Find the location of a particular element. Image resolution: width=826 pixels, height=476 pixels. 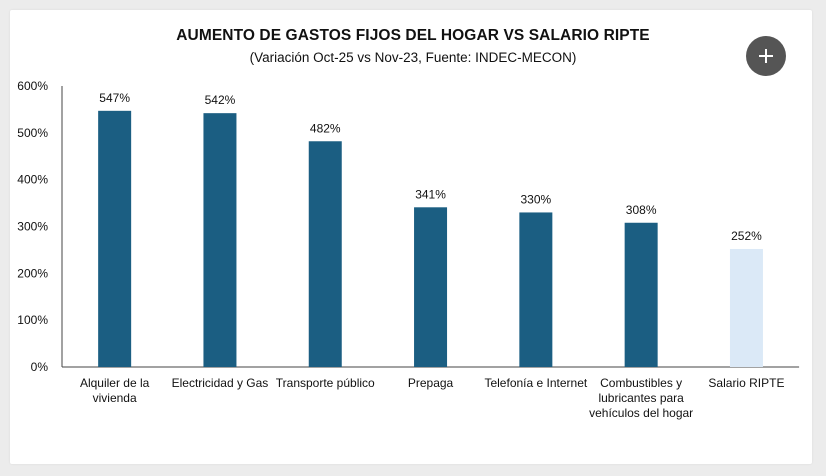

data-label: 542% is located at coordinates (220, 100).